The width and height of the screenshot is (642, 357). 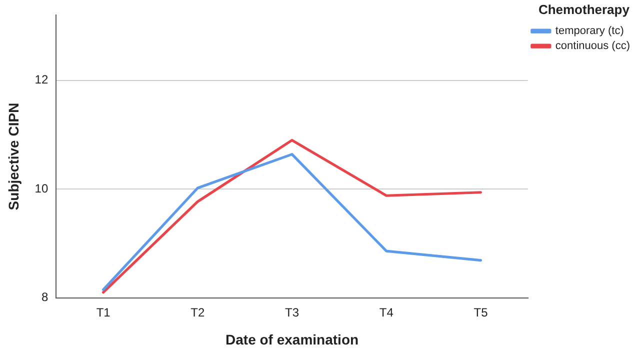 What do you see at coordinates (292, 339) in the screenshot?
I see `x-axis-title: Date of examination` at bounding box center [292, 339].